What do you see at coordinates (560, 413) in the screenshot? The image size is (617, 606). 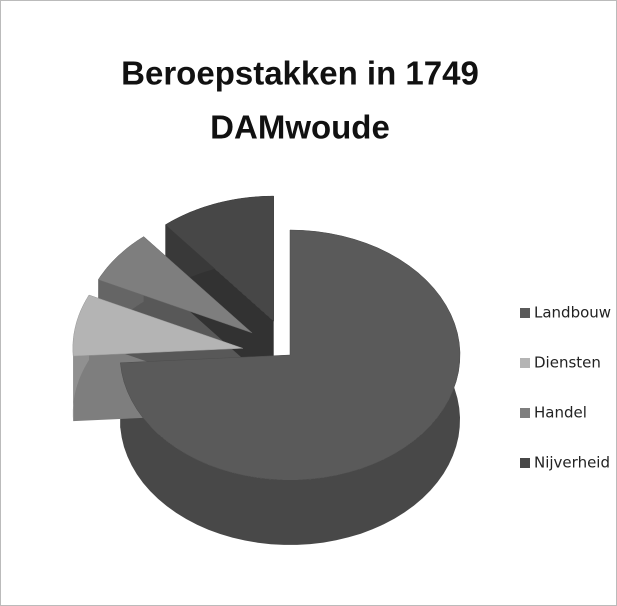 I see `legend-label: Handel` at bounding box center [560, 413].